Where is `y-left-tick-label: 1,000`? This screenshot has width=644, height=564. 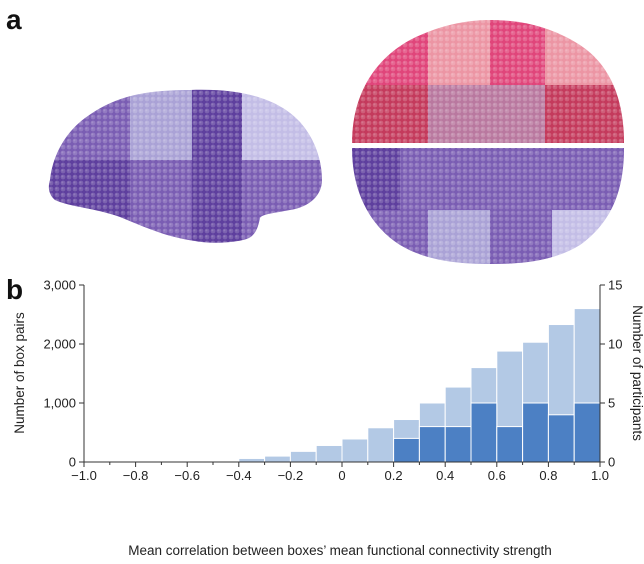 y-left-tick-label: 1,000 is located at coordinates (59, 403).